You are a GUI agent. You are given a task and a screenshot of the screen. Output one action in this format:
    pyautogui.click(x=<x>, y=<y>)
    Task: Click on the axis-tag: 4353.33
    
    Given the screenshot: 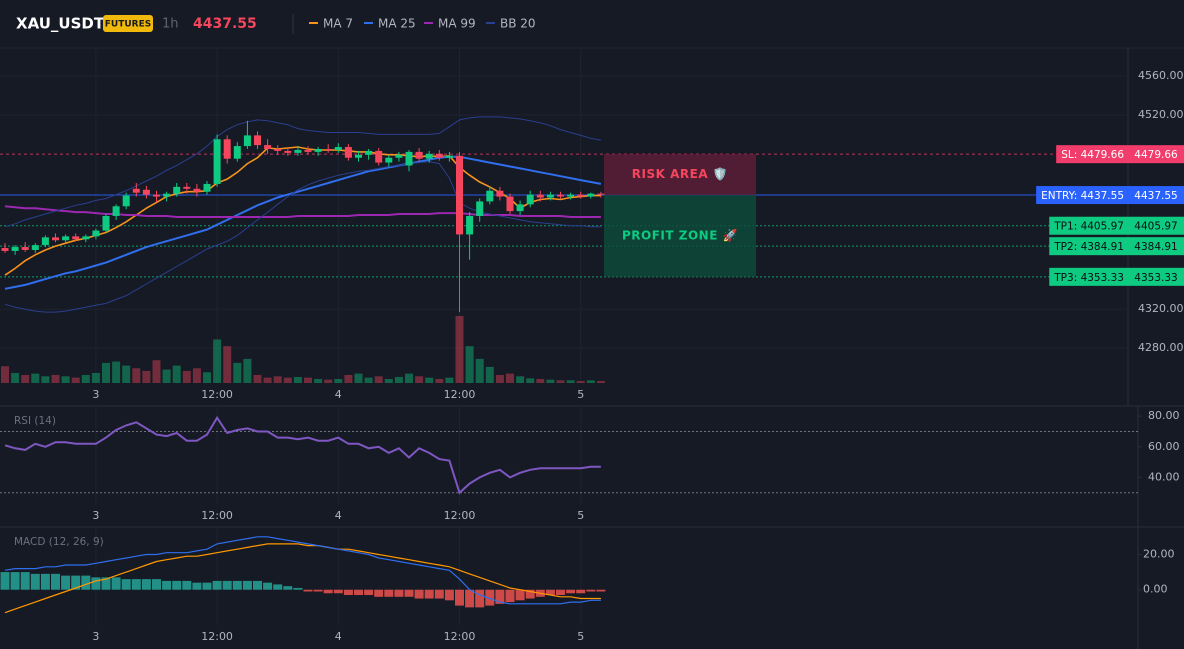 What is the action you would take?
    pyautogui.click(x=1155, y=278)
    